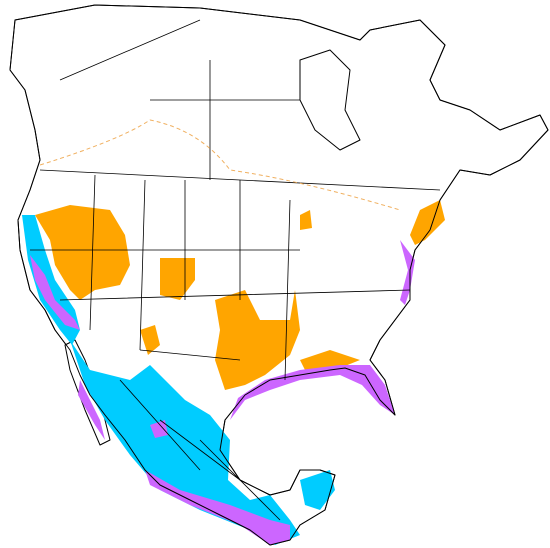  Describe the element at coordinates (220, 165) in the screenshot. I see `range-limit` at that location.